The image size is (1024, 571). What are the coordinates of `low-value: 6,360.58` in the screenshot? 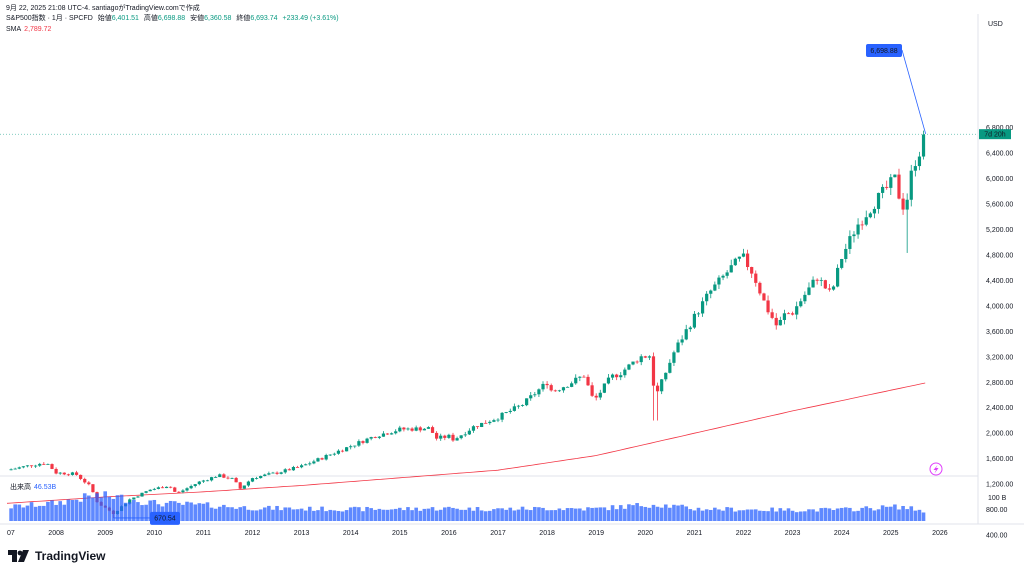 It's located at (218, 18).